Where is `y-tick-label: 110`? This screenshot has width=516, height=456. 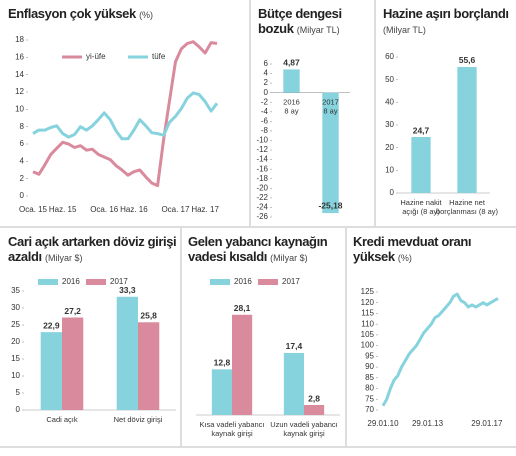 y-tick-label: 110 is located at coordinates (367, 323).